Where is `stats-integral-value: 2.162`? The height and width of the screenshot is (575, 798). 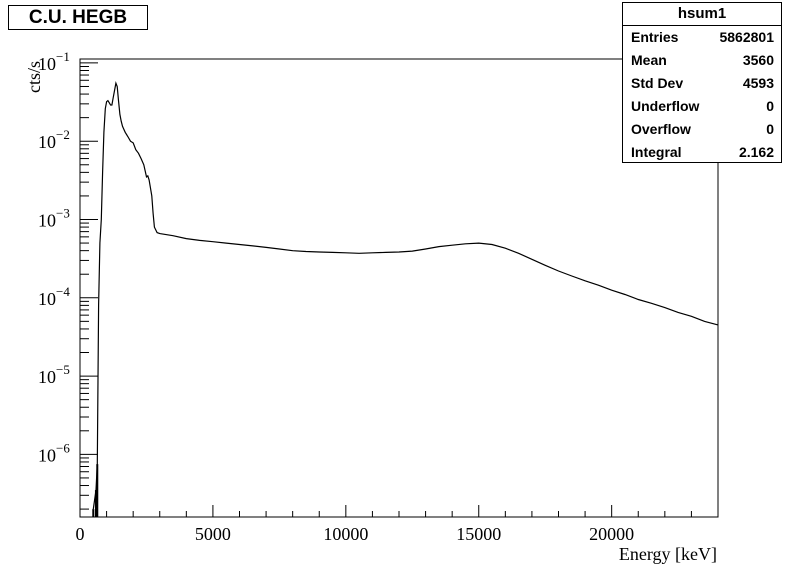 stats-integral-value: 2.162 is located at coordinates (756, 152).